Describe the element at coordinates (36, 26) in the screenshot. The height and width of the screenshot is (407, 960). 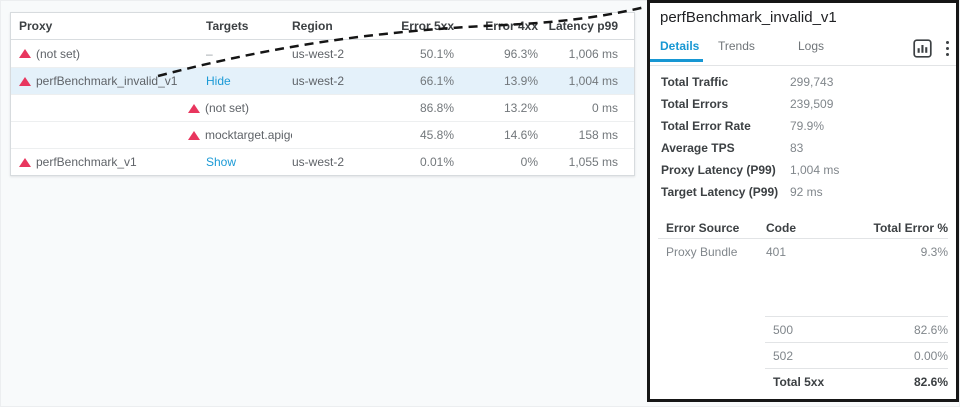
I see `column-header-proxy: Proxy` at that location.